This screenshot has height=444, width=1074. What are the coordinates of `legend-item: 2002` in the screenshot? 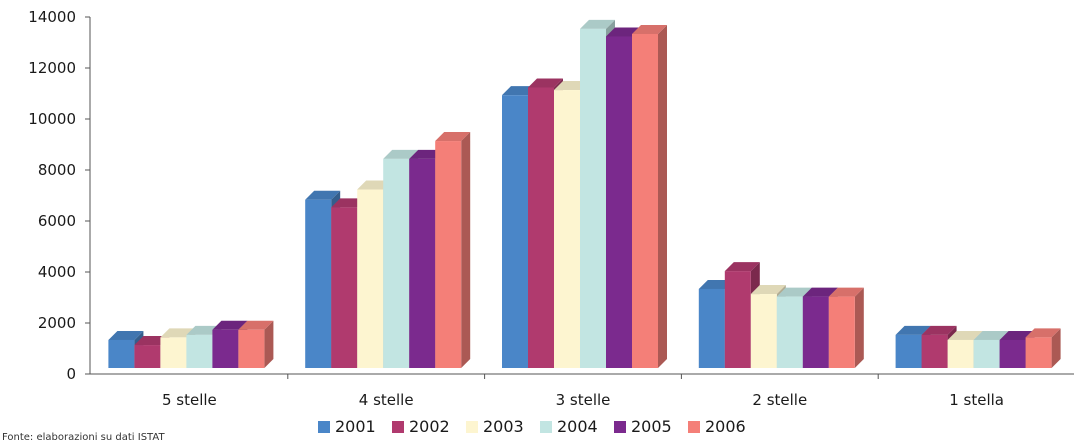 It's located at (421, 426).